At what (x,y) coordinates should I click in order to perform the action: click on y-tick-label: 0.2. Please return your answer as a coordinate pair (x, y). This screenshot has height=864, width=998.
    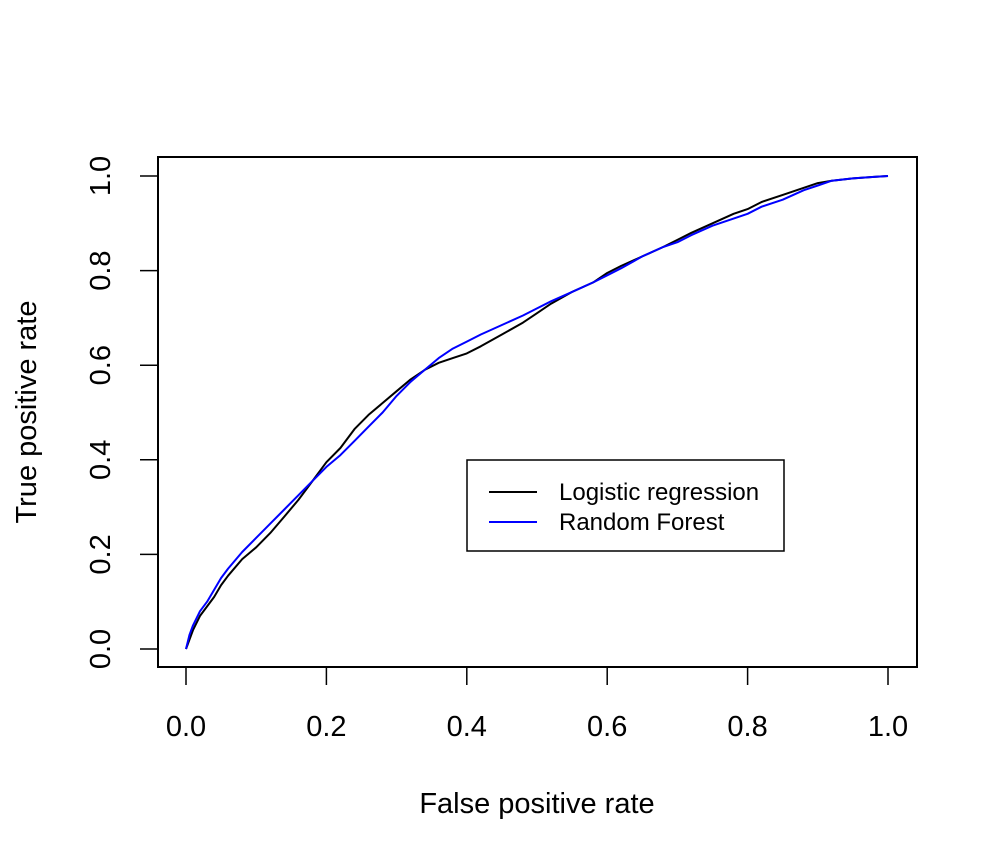
    Looking at the image, I should click on (101, 554).